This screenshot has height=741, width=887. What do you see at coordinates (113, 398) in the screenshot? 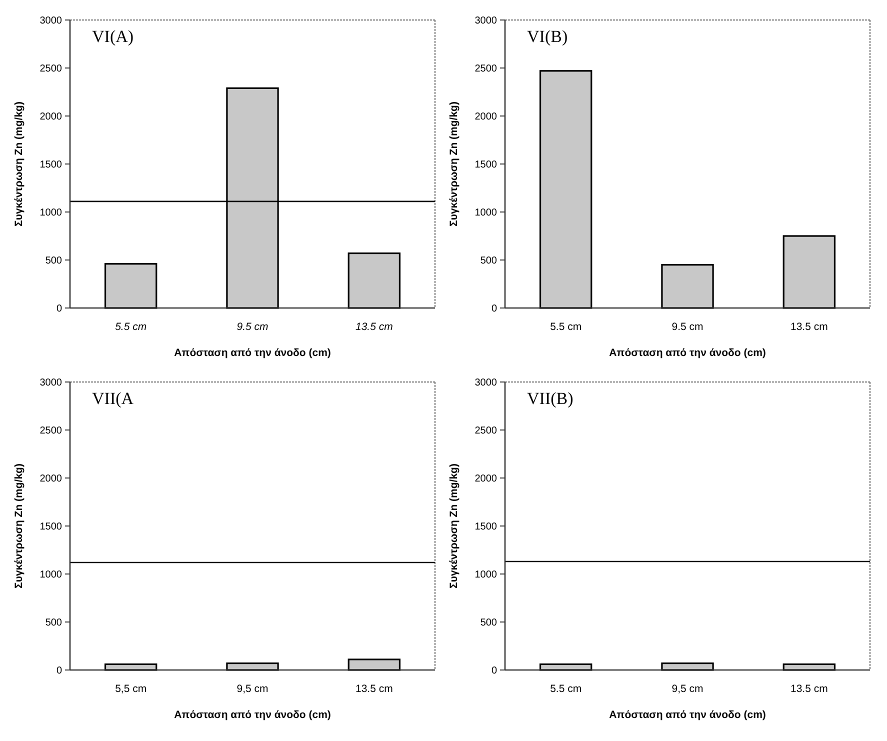
I see `chart-title: VII(A` at bounding box center [113, 398].